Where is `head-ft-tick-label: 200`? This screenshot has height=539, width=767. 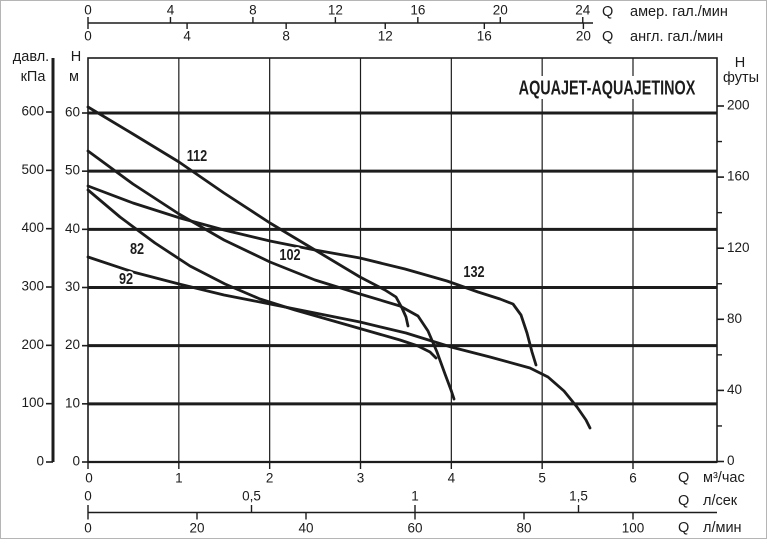
head-ft-tick-label: 200 is located at coordinates (738, 105).